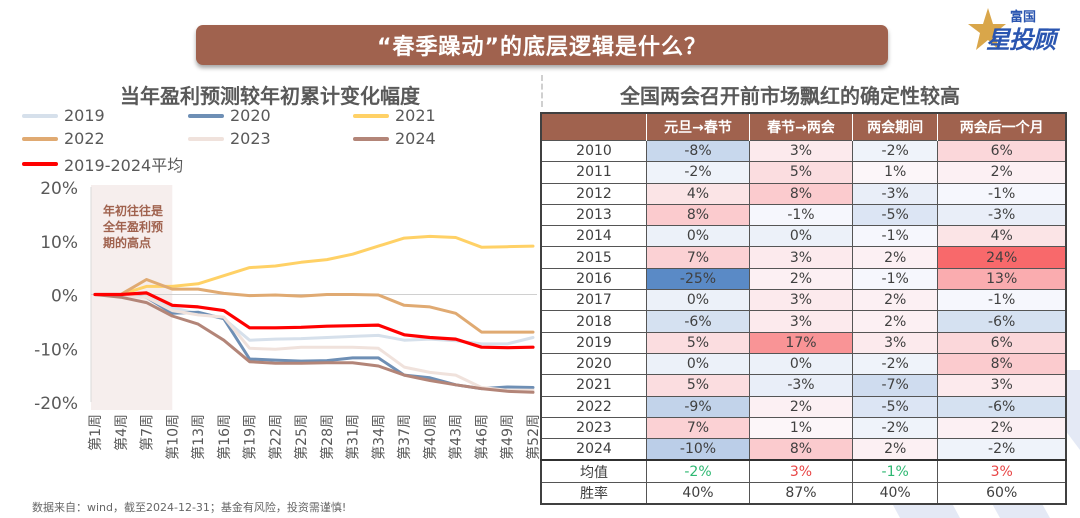 The height and width of the screenshot is (518, 1080). I want to click on summary-cell: 87%, so click(800, 493).